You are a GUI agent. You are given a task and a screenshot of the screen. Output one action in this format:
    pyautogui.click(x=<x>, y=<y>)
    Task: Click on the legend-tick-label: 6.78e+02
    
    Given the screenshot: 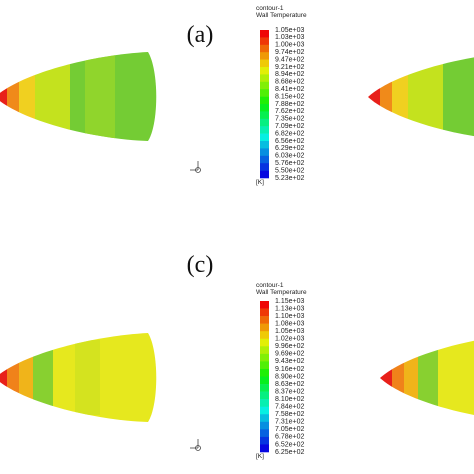 What is the action you would take?
    pyautogui.click(x=289, y=437)
    